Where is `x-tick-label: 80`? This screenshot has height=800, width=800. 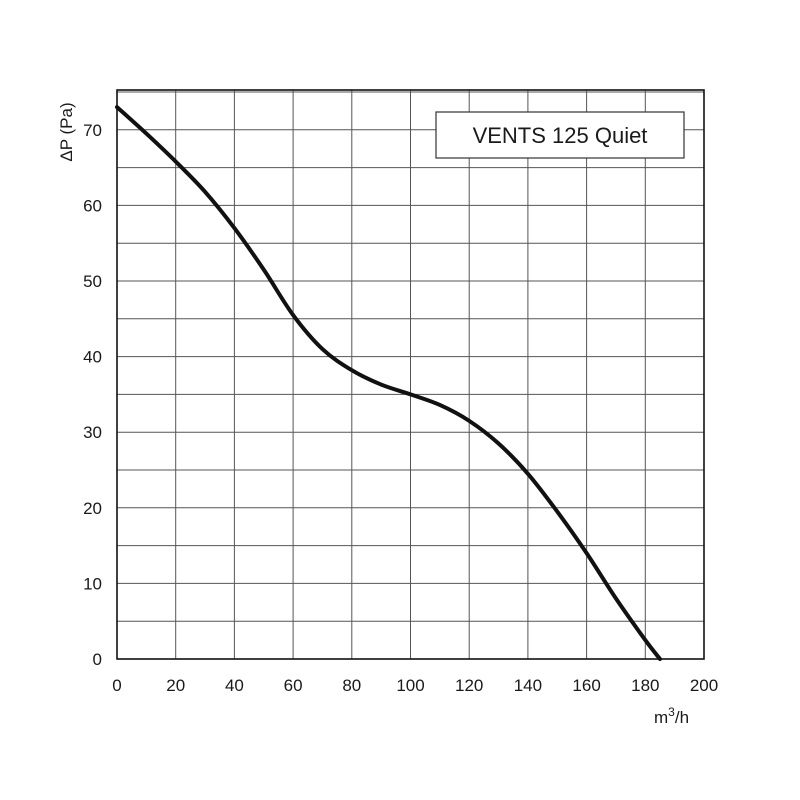
x-tick-label: 80 is located at coordinates (351, 685).